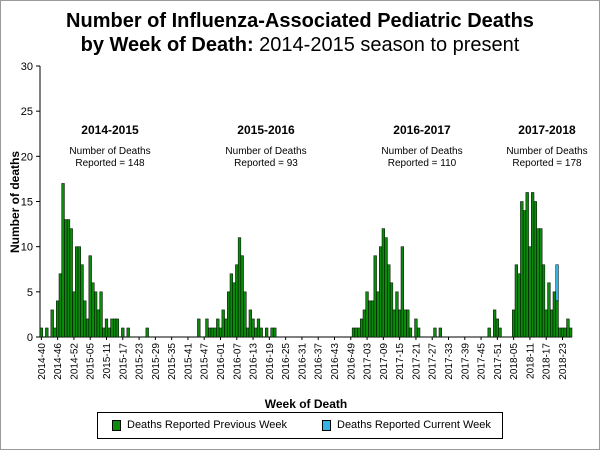  I want to click on x-tick-label: 2015-17, so click(123, 361).